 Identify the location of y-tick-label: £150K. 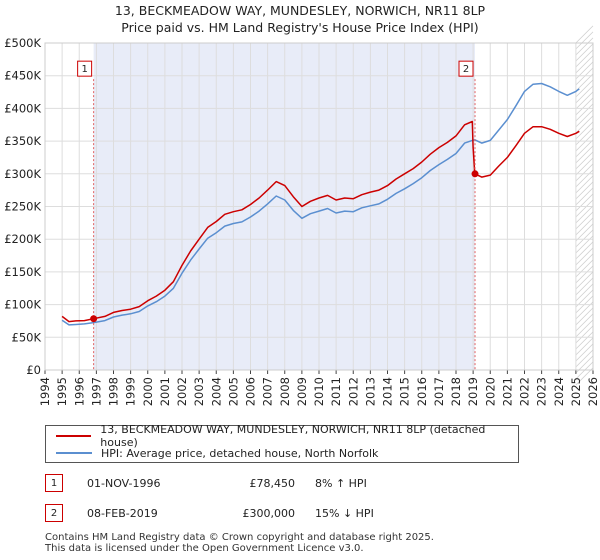
(22, 272).